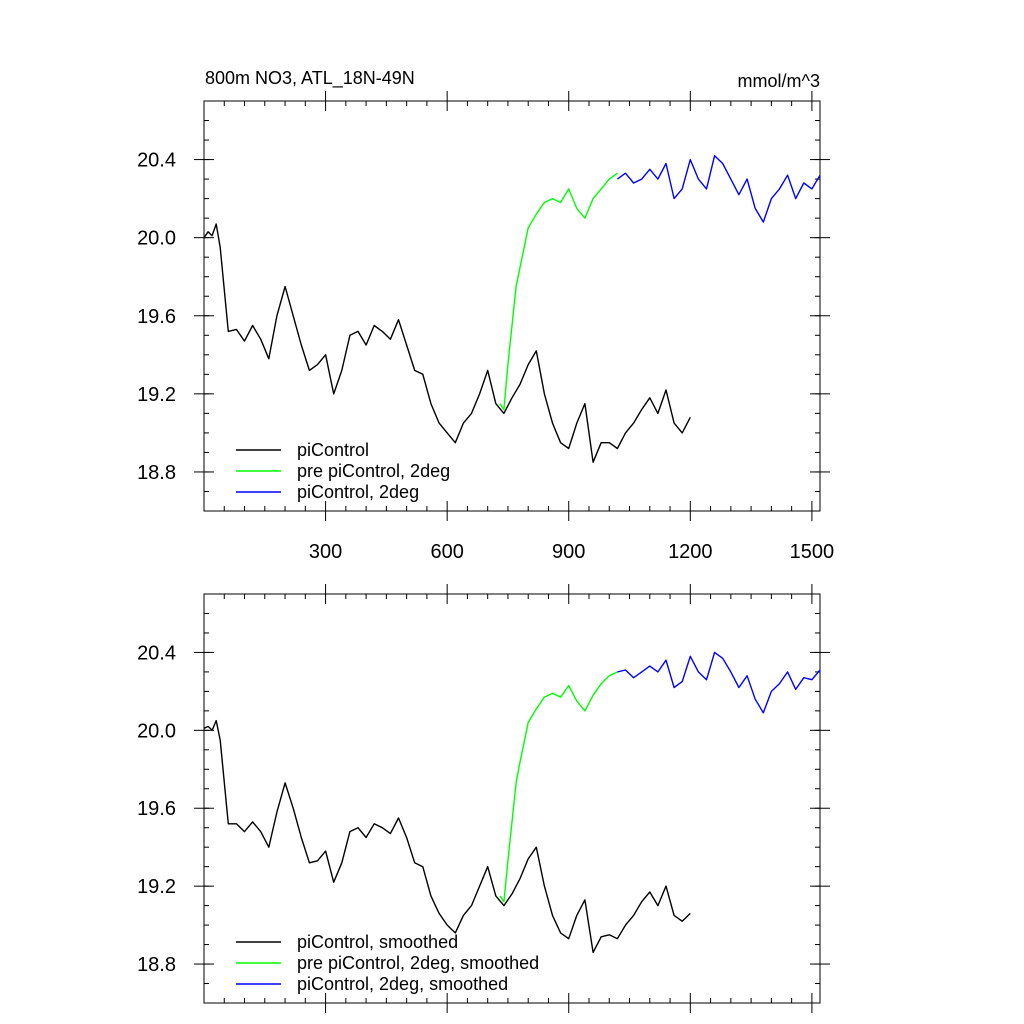  I want to click on legend-label-1: pre piControl, 2deg, smoothed, so click(418, 963).